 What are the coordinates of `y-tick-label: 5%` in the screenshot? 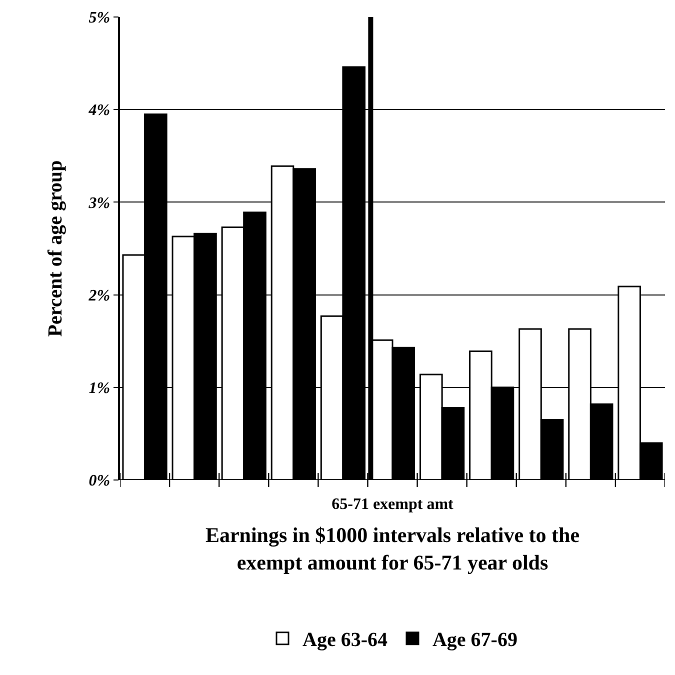 It's located at (99, 18).